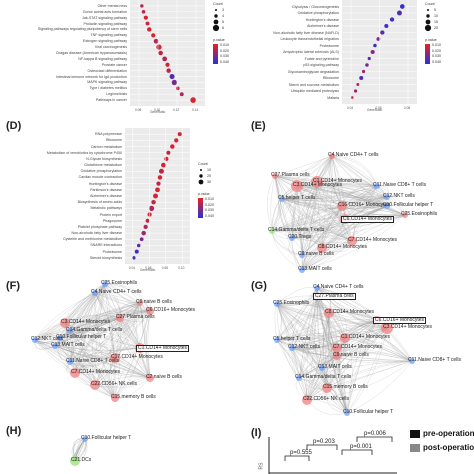 The width and height of the screenshot is (474, 474). Describe the element at coordinates (358, 347) in the screenshot. I see `network-node-label: C7.CD14+ Monocytes` at that location.